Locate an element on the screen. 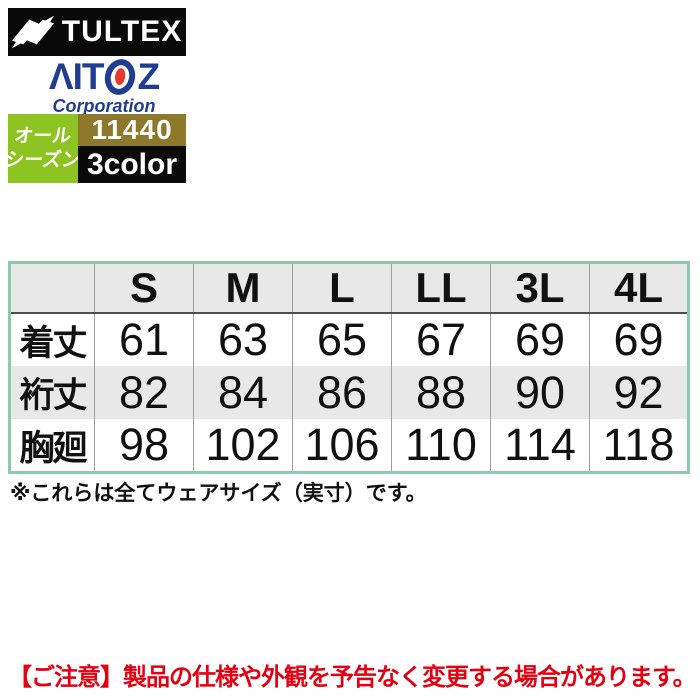 This screenshot has width=700, height=700. aitoz-letters-right: Z is located at coordinates (148, 76).